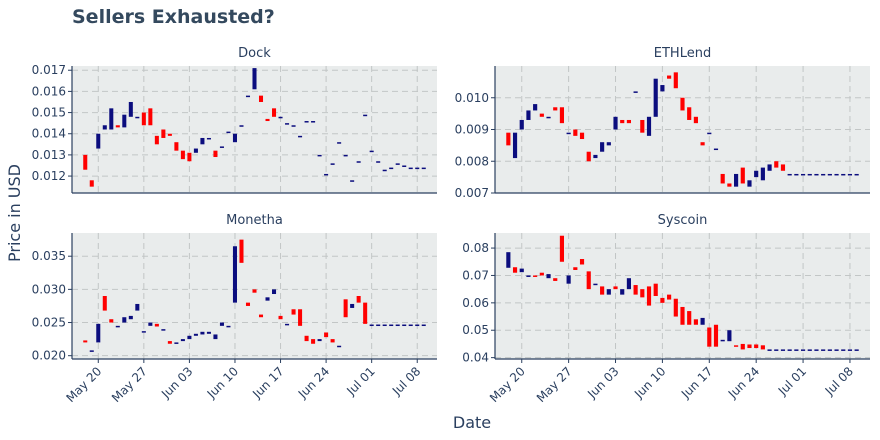 The image size is (880, 440). Describe the element at coordinates (554, 384) in the screenshot. I see `x-tick-label: May 27` at that location.